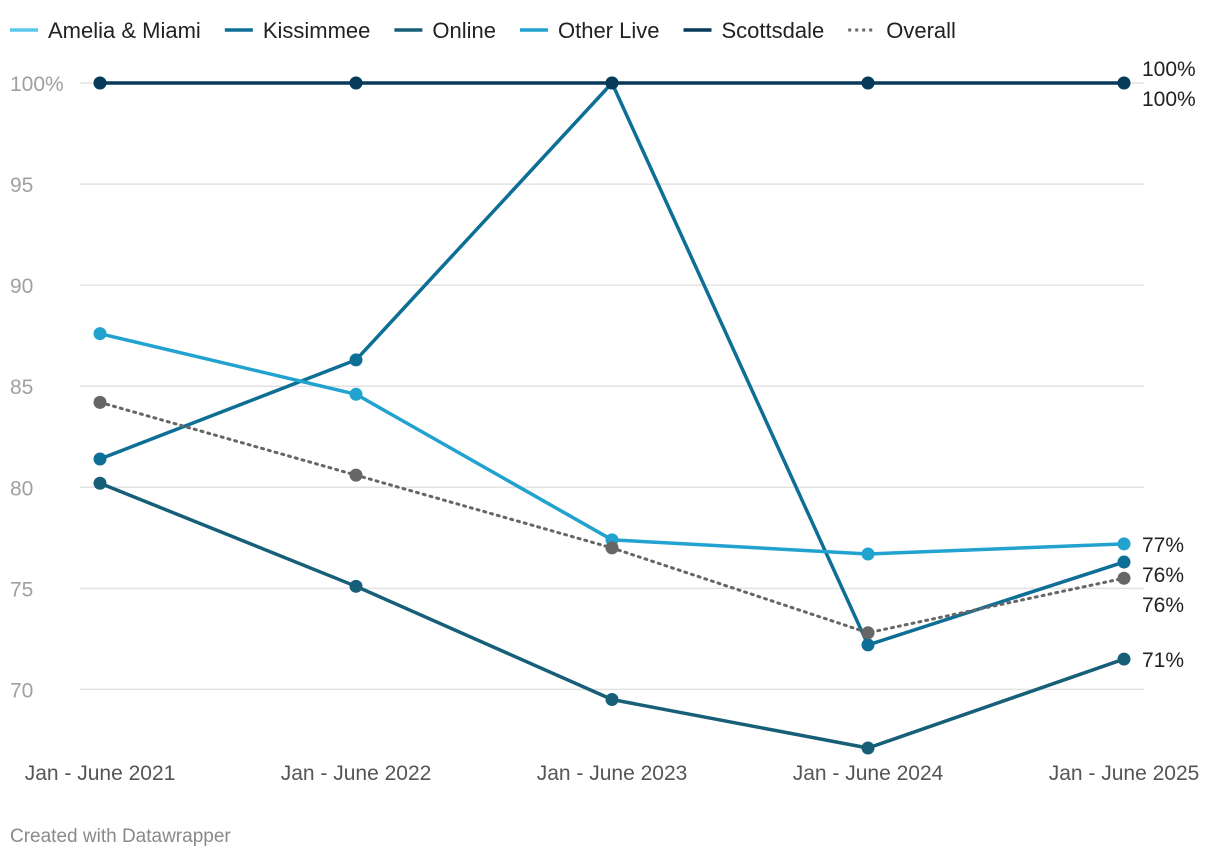  Describe the element at coordinates (21, 690) in the screenshot. I see `y-tick-70: 70` at that location.